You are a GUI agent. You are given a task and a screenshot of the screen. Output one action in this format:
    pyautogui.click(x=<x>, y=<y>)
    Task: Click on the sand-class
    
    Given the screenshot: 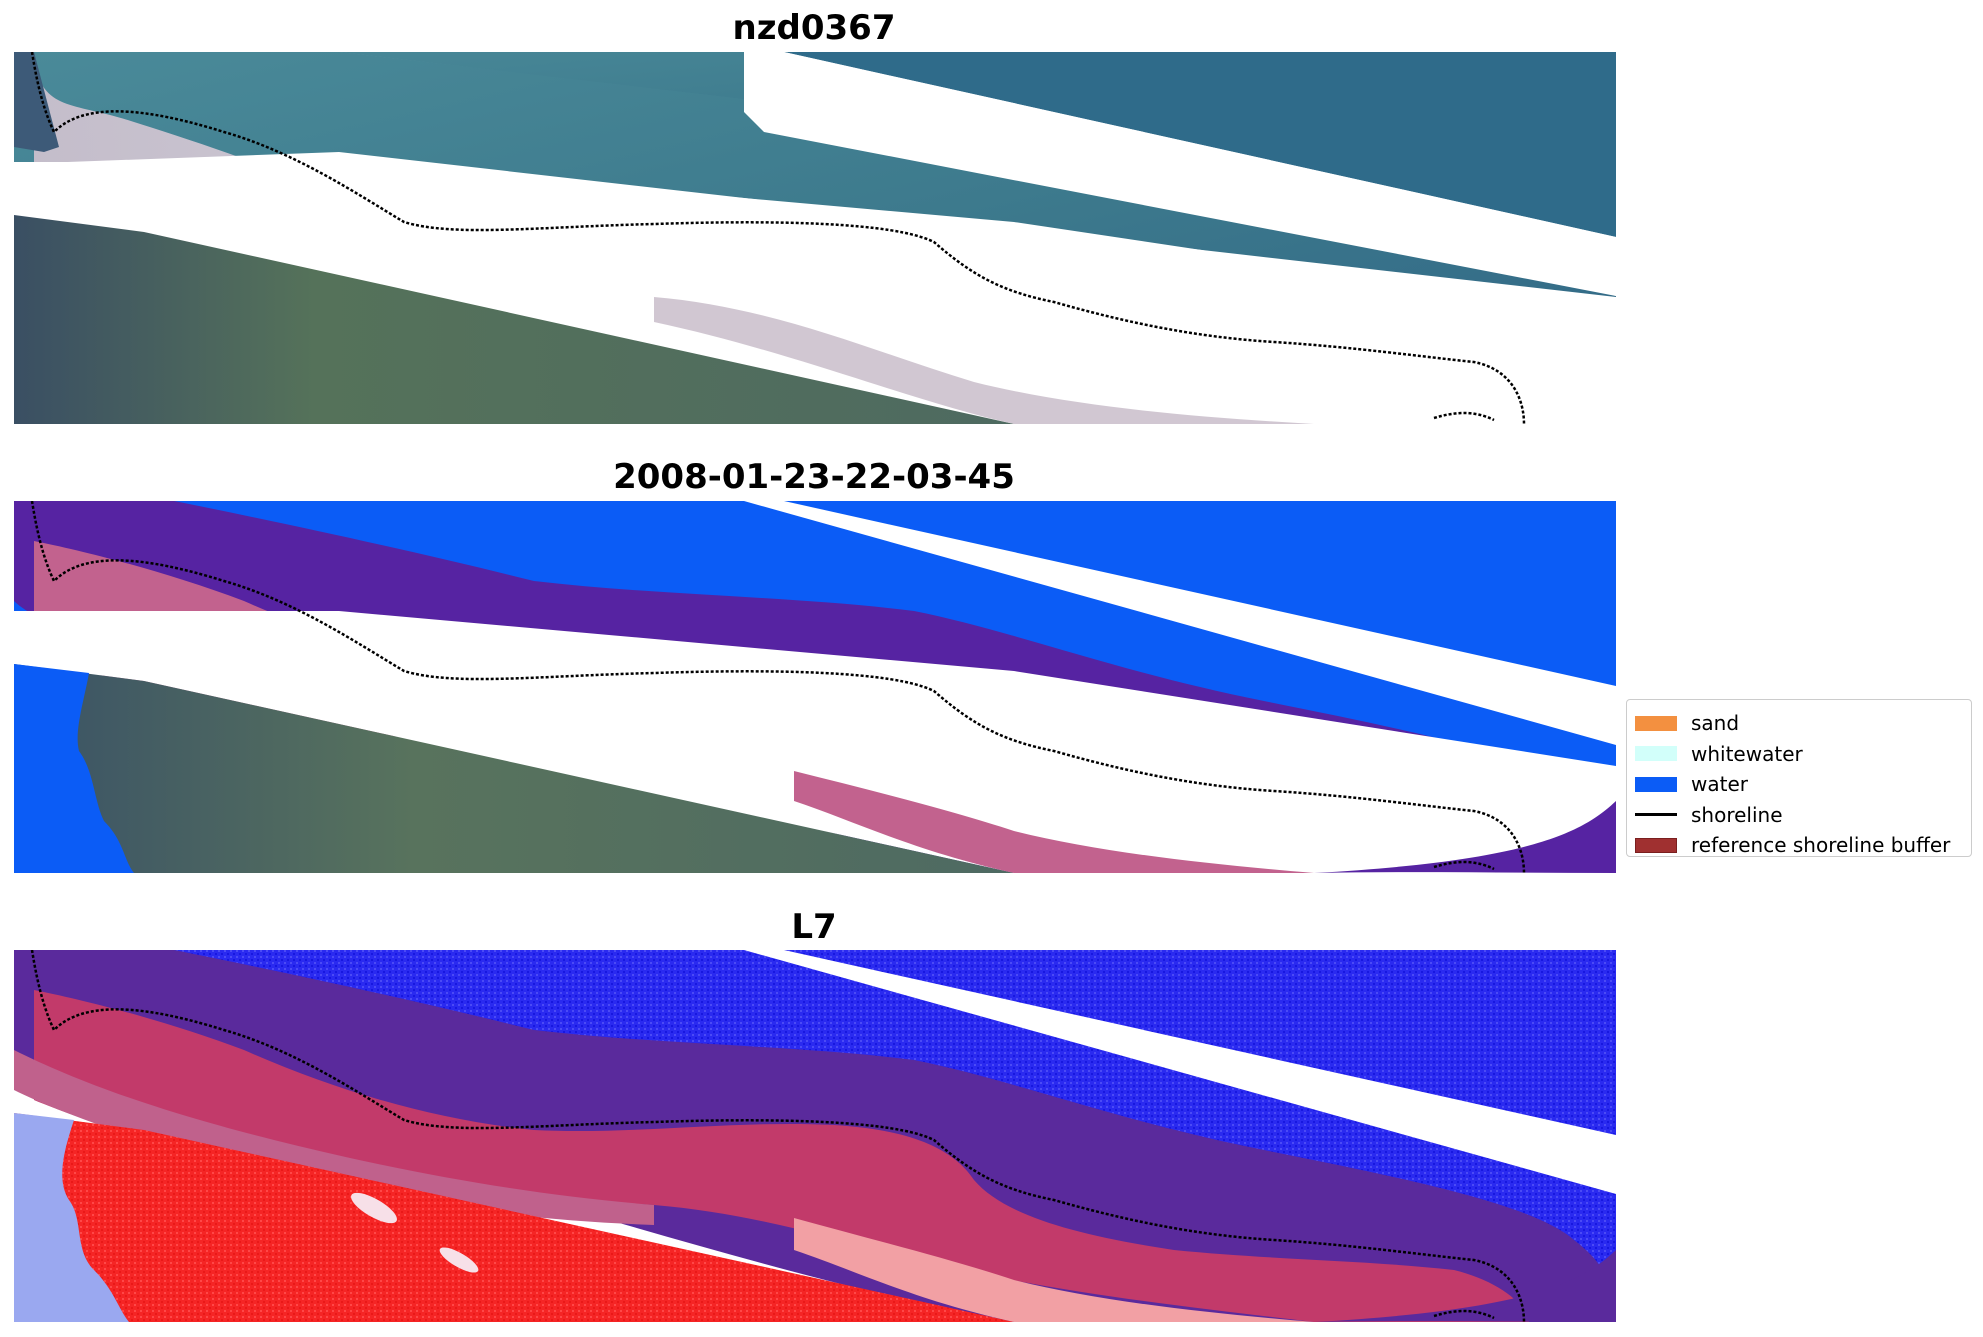 What is the action you would take?
    pyautogui.click(x=1054, y=822)
    